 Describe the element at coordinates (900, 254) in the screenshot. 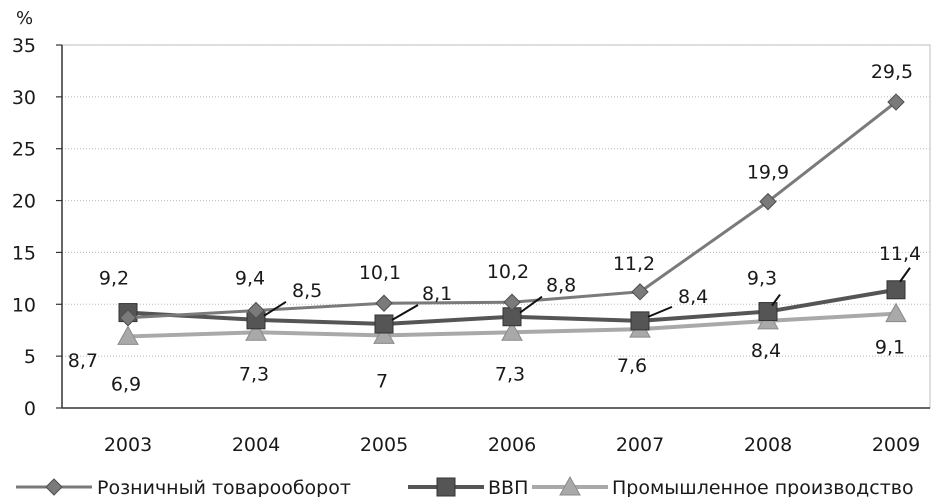

I see `data-label-gdp: 11,4` at that location.